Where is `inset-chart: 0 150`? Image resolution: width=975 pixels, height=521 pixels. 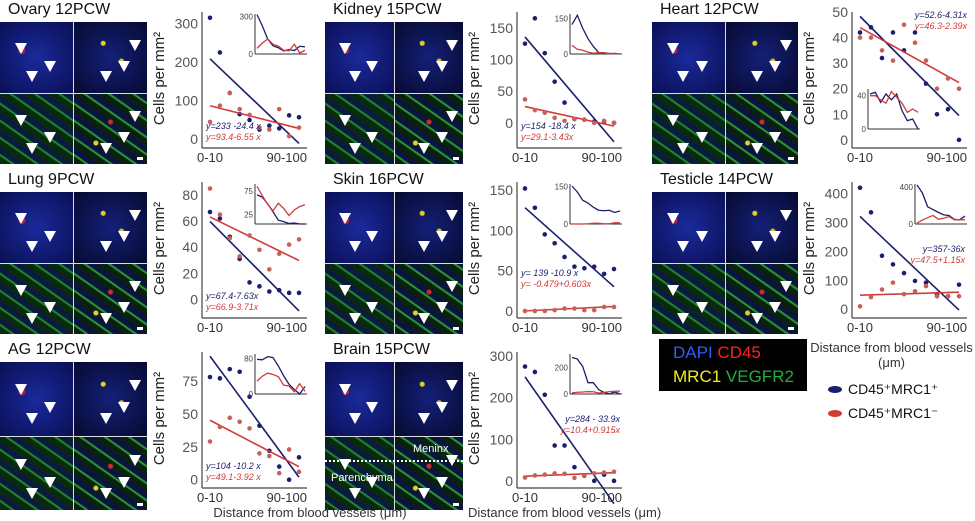 inset-chart: 0 150 is located at coordinates (588, 206).